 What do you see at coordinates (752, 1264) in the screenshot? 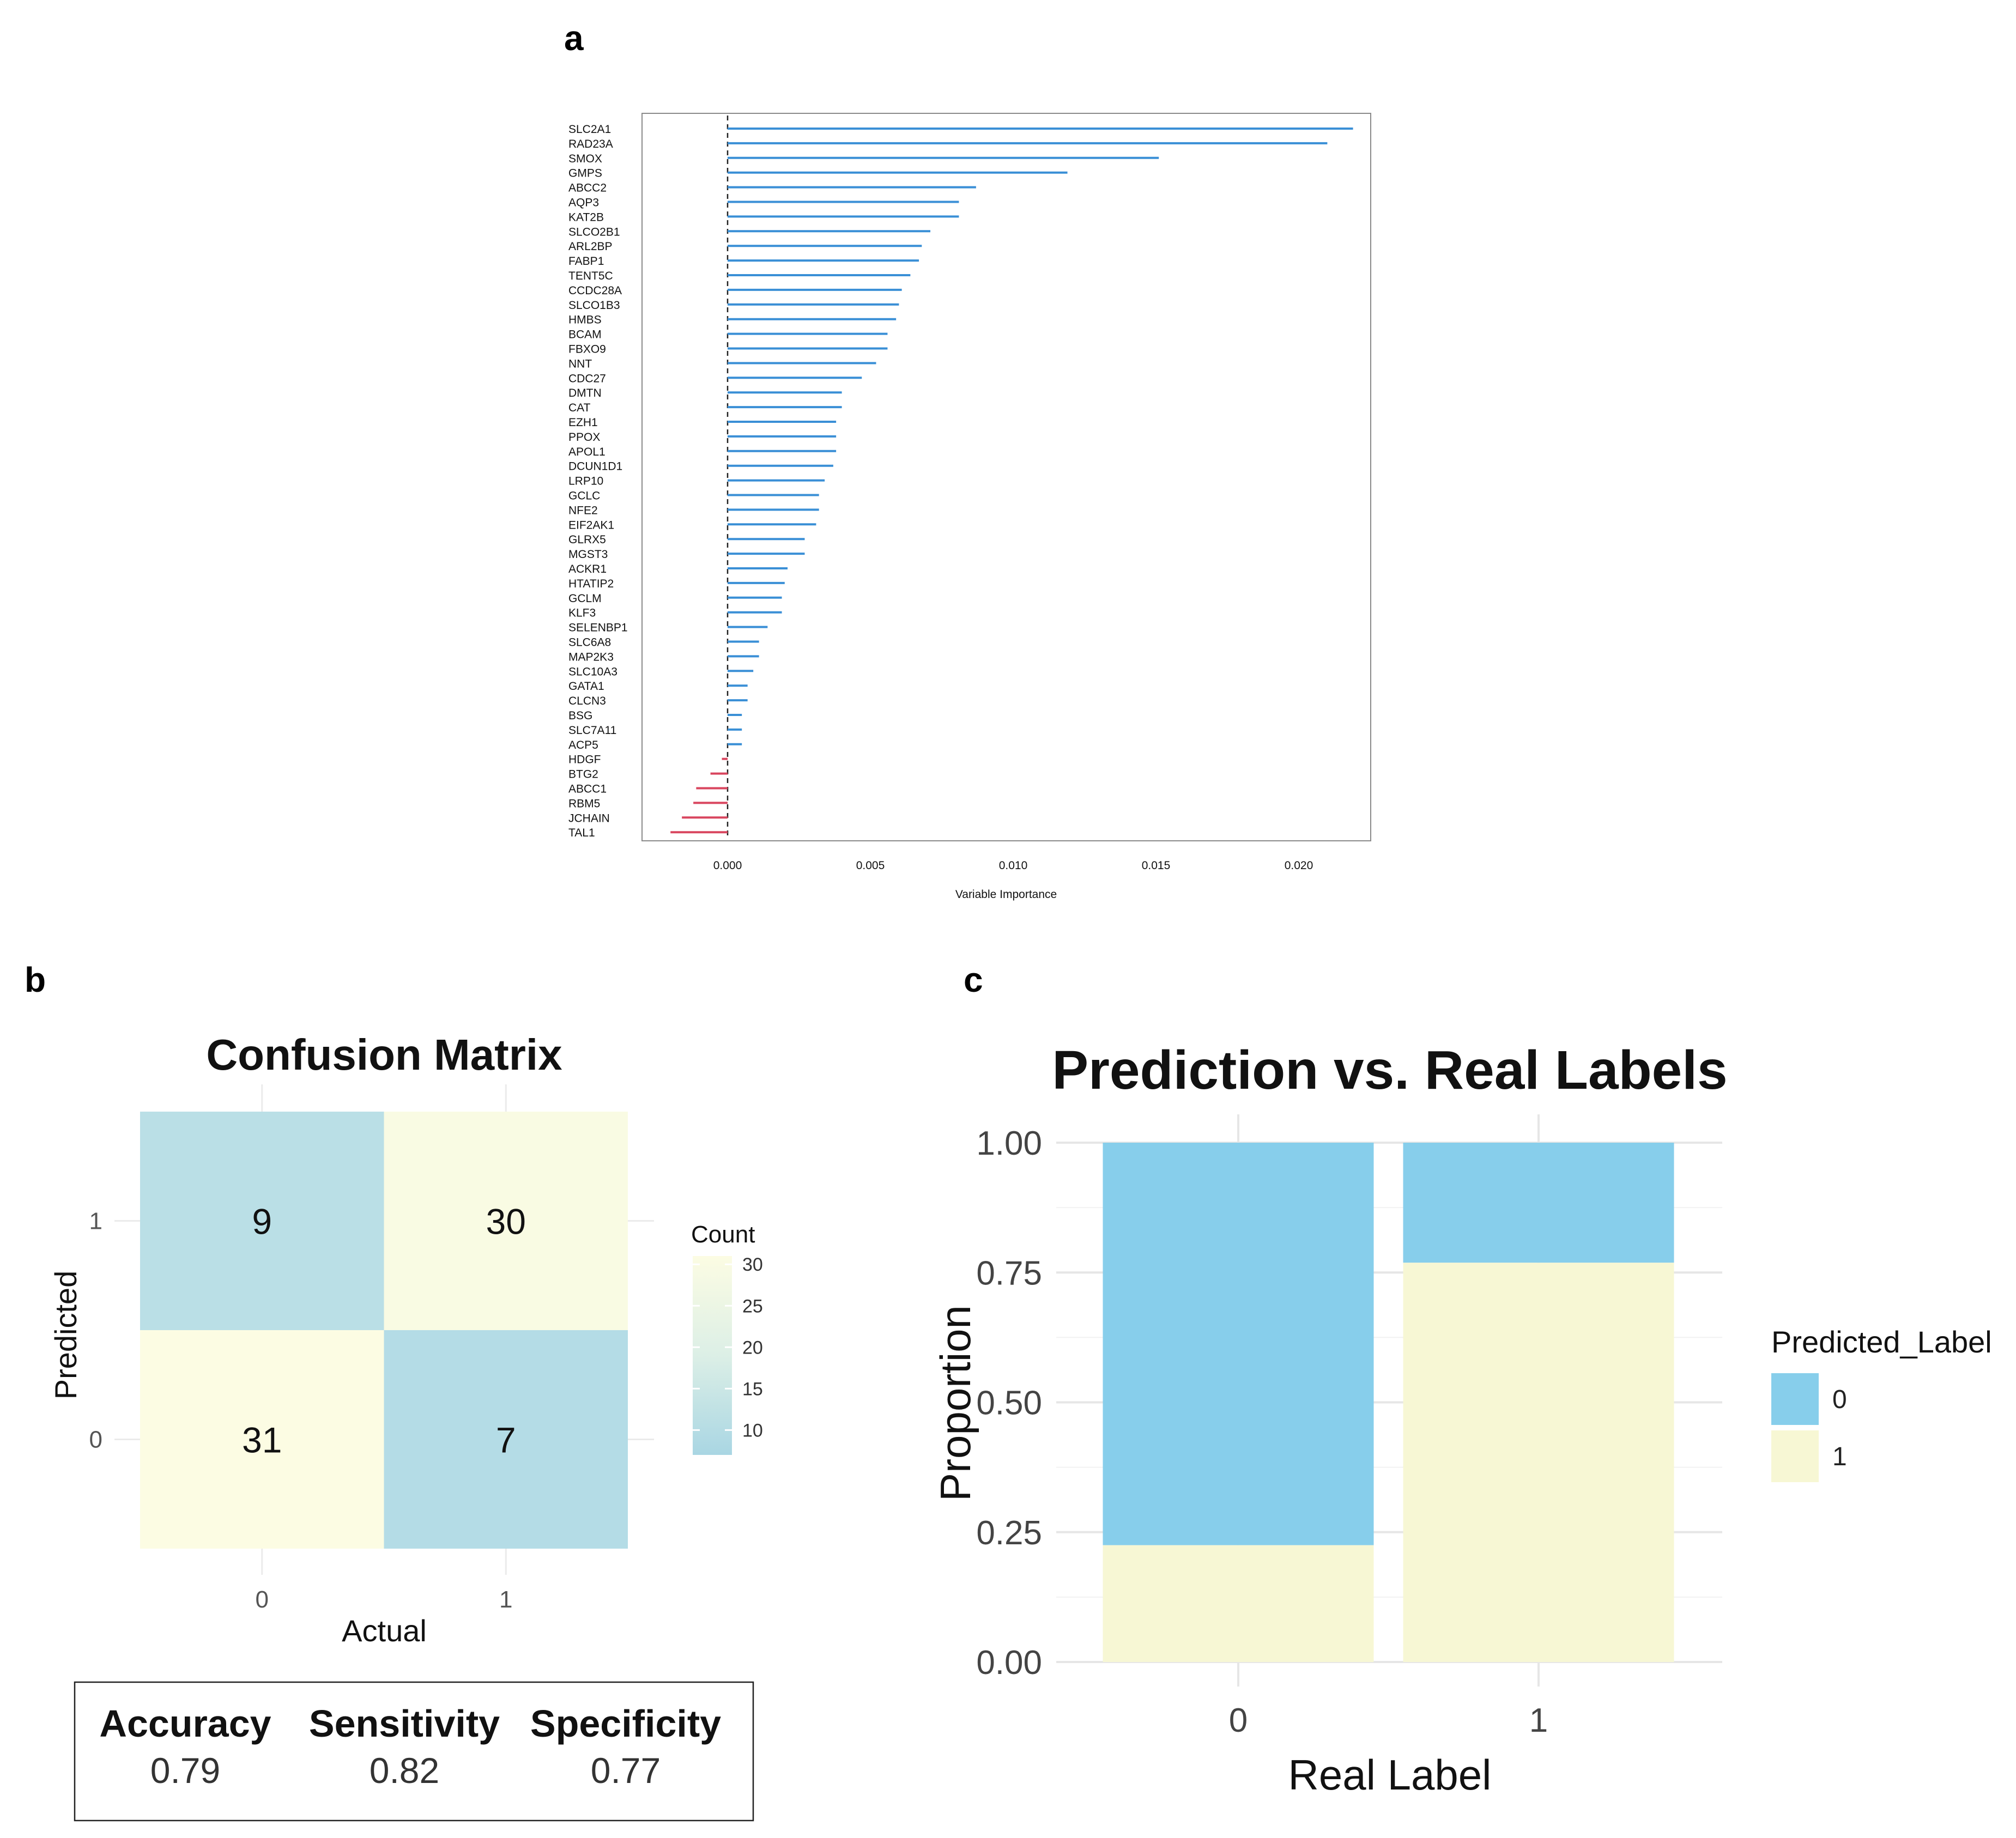
I see `colorbar-tick-label: 30` at bounding box center [752, 1264].